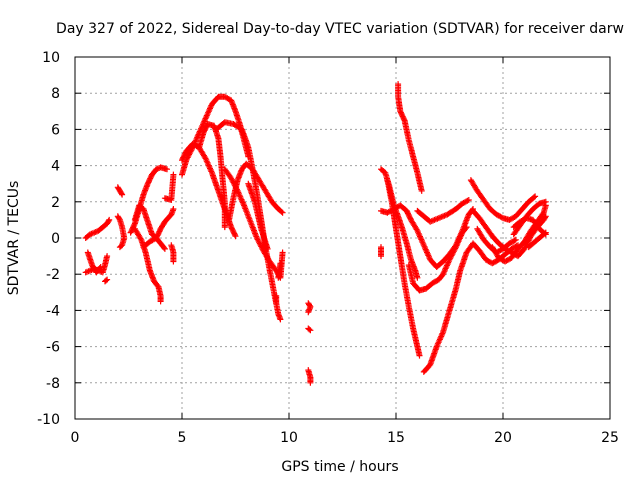 This screenshot has height=480, width=640. What do you see at coordinates (610, 438) in the screenshot?
I see `x-tick-label: 25` at bounding box center [610, 438].